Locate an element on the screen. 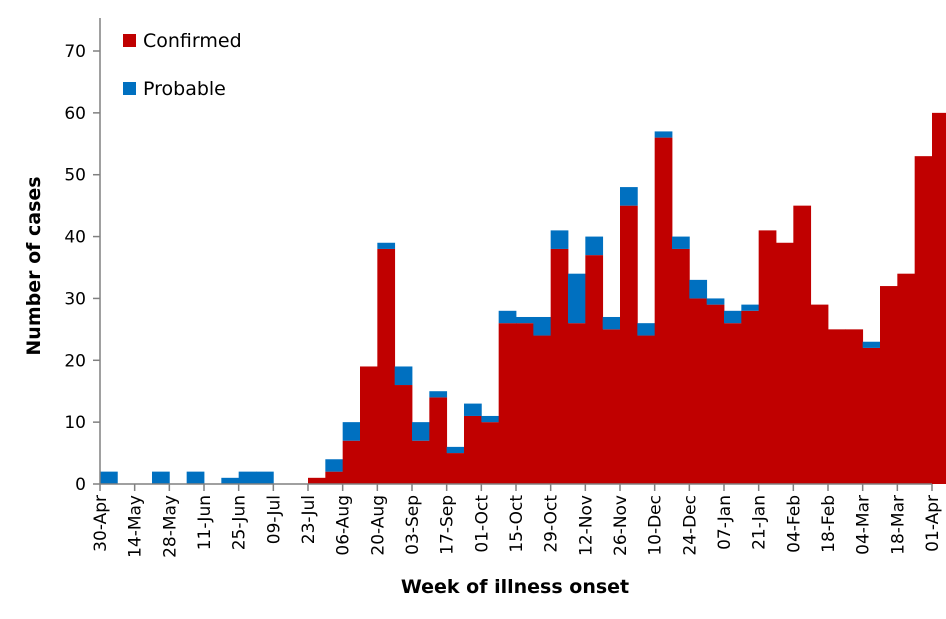 Image resolution: width=946 pixels, height=619 pixels. y-tick-label-40: 40 is located at coordinates (75, 238).